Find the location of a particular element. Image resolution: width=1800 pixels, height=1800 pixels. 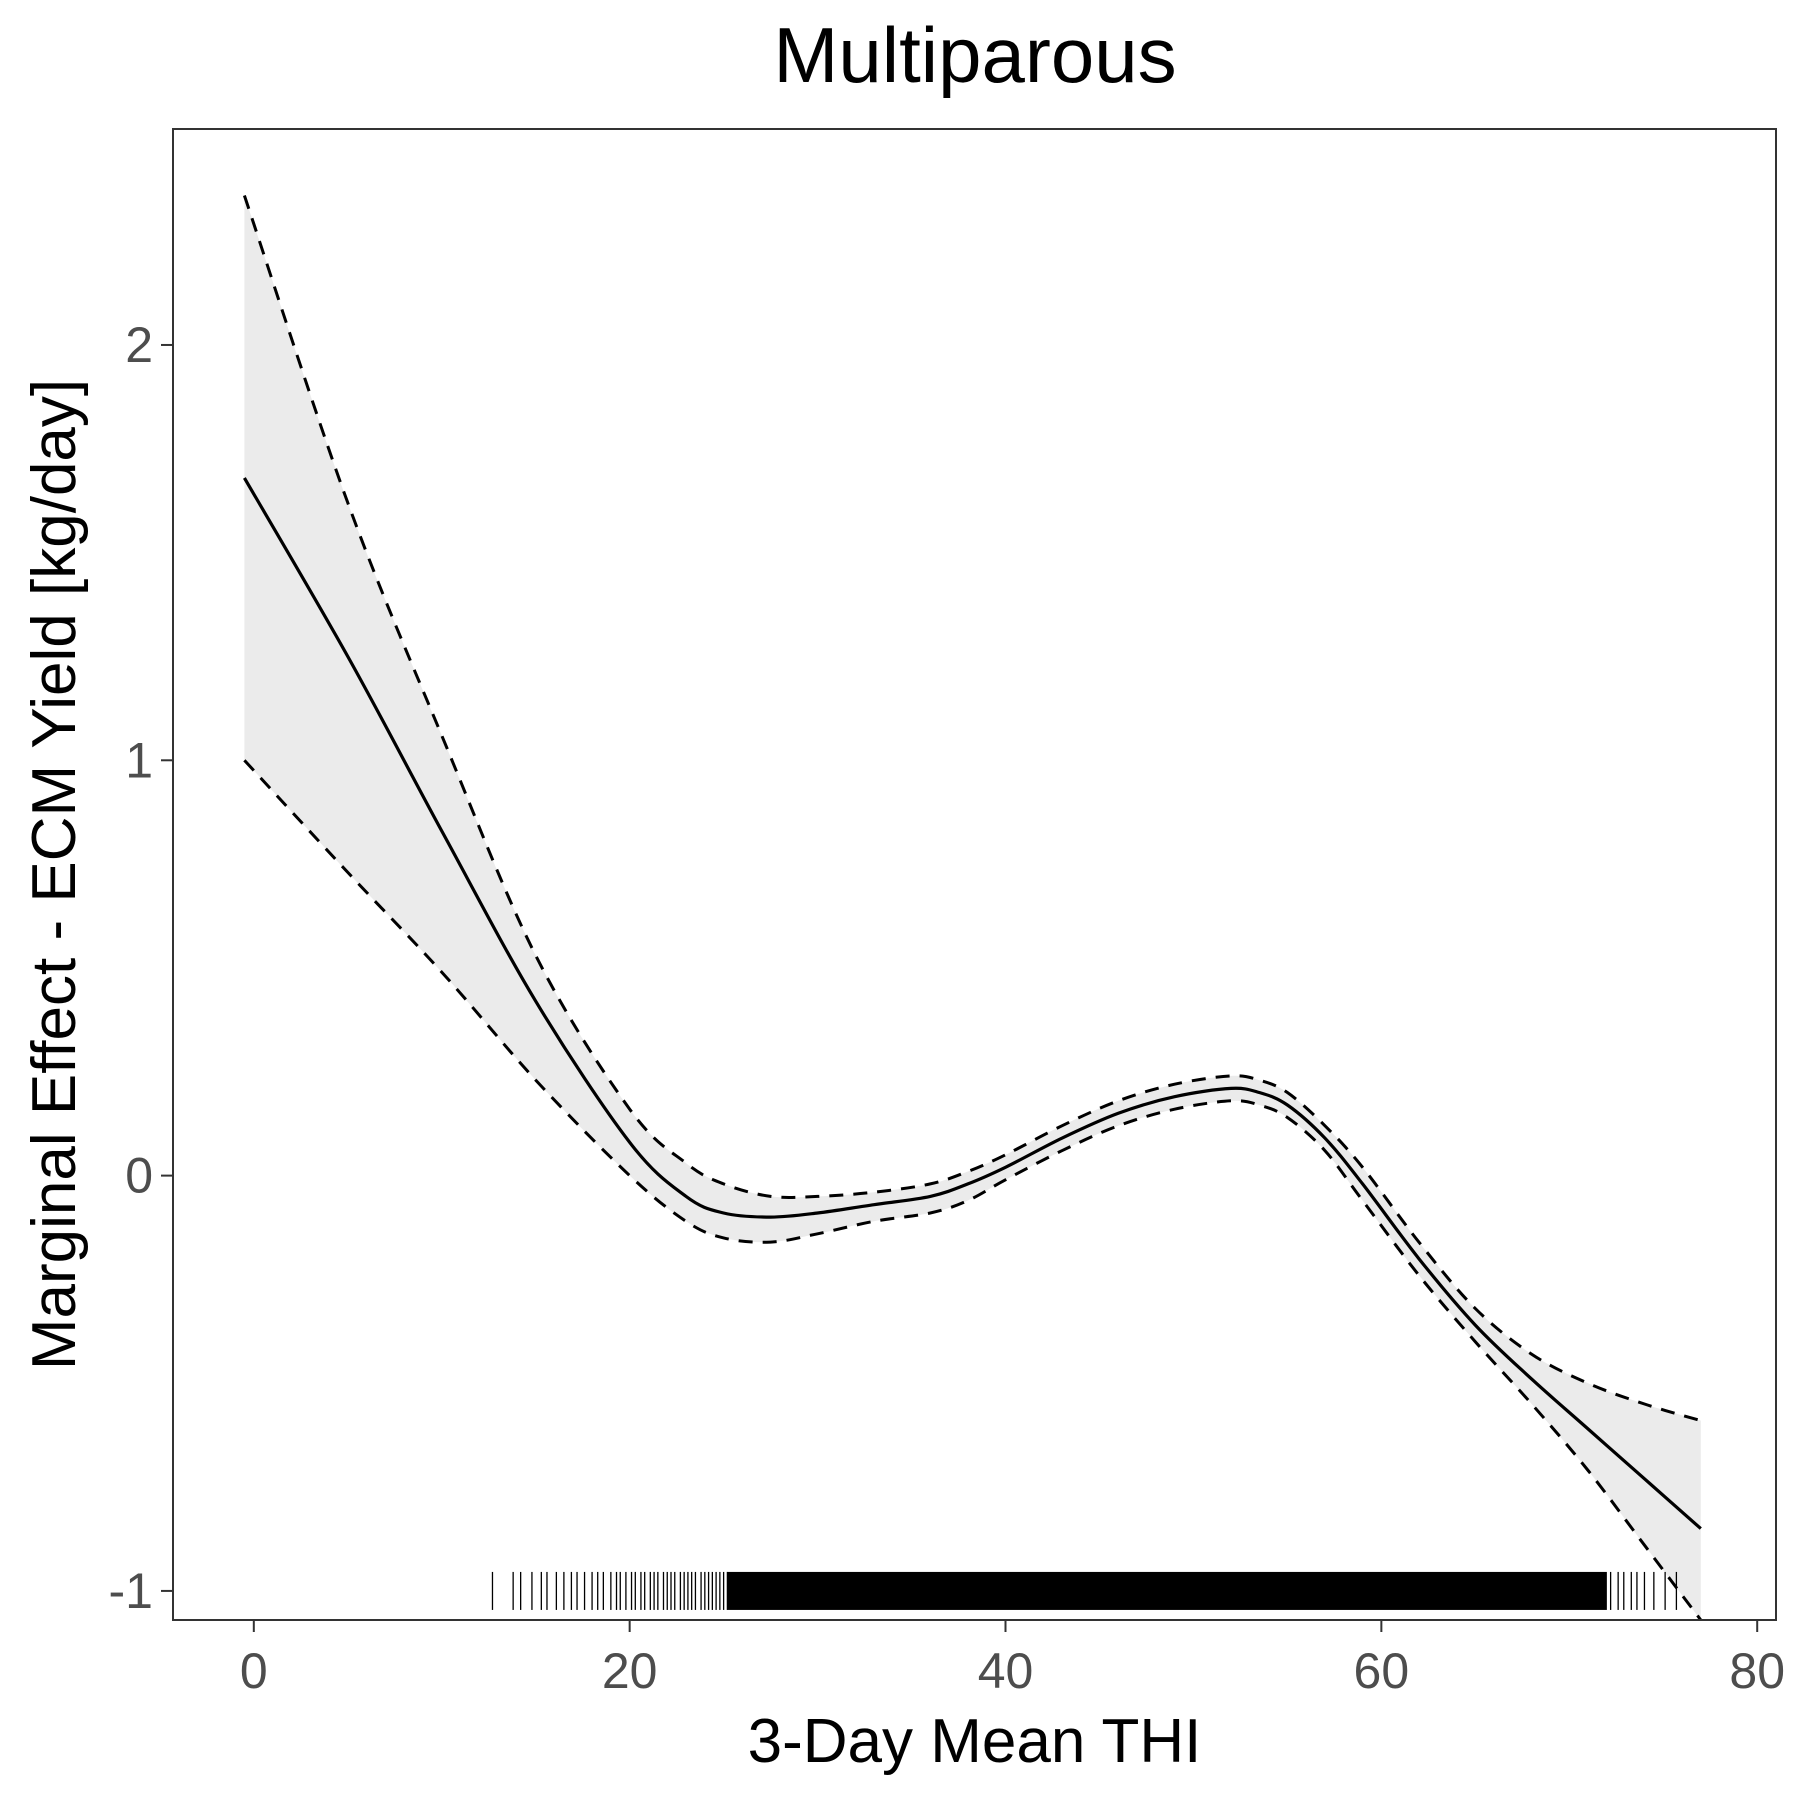

rug-marks is located at coordinates (1084, 1590).